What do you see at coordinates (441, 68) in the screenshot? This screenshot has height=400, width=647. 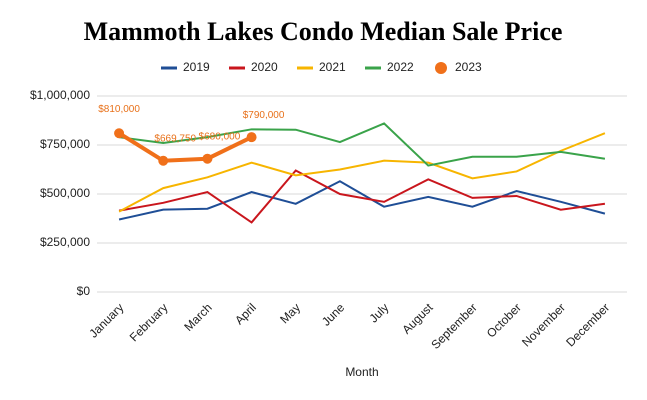 I see `legend-marker` at bounding box center [441, 68].